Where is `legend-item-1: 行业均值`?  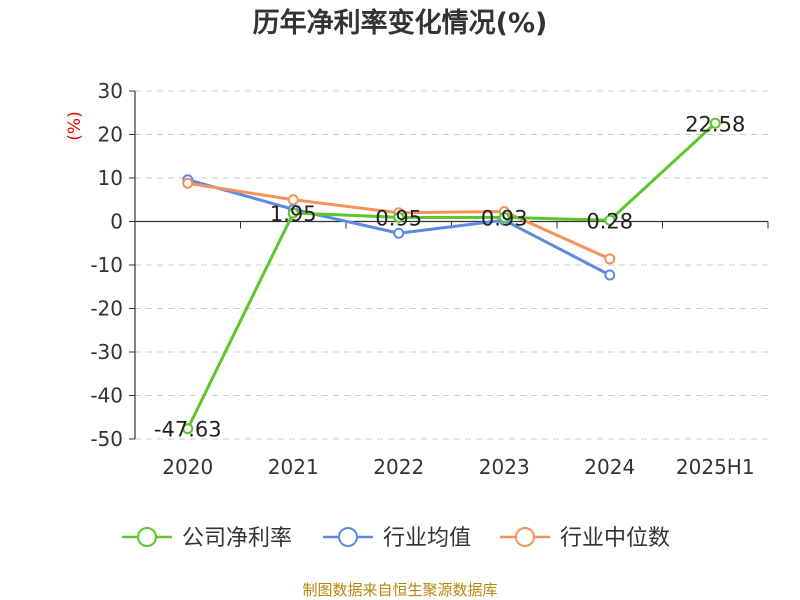
legend-item-1: 行业均值 is located at coordinates (397, 538).